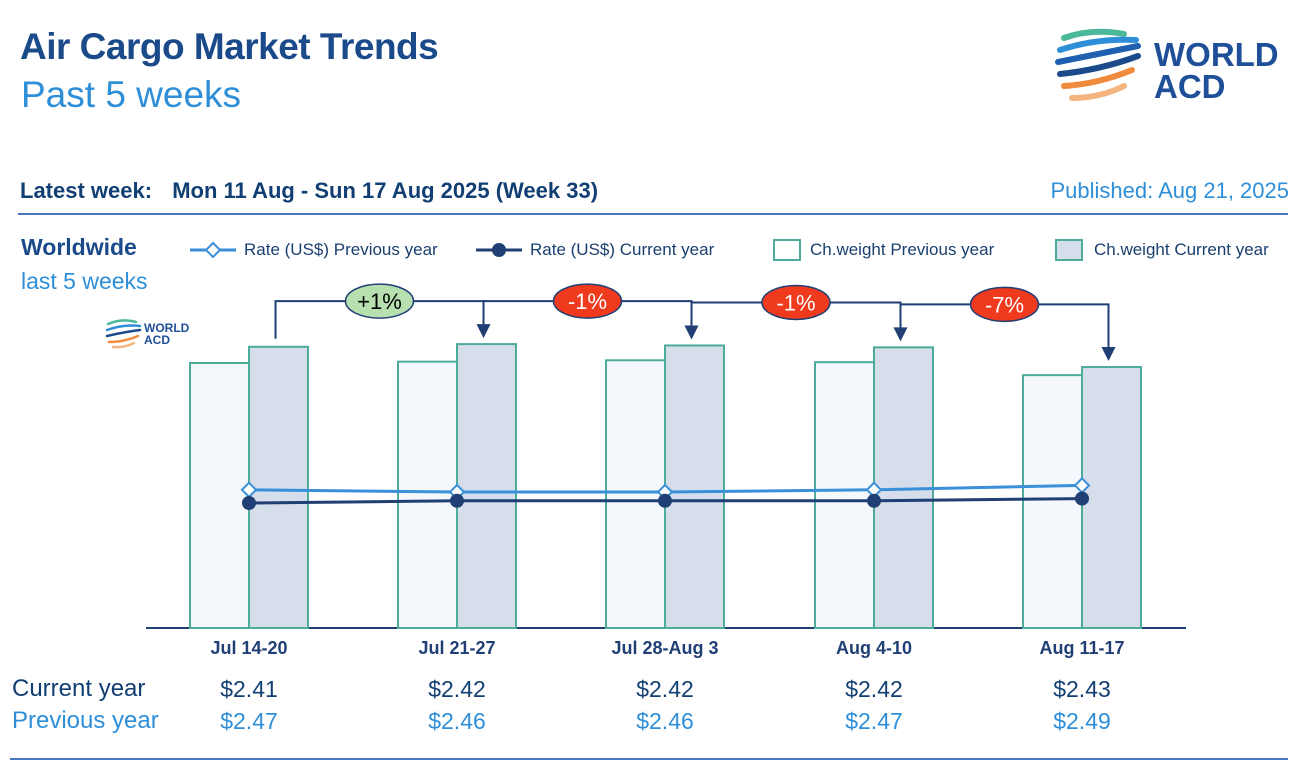 This screenshot has width=1309, height=769. What do you see at coordinates (1108, 354) in the screenshot?
I see `change-arrowhead` at bounding box center [1108, 354].